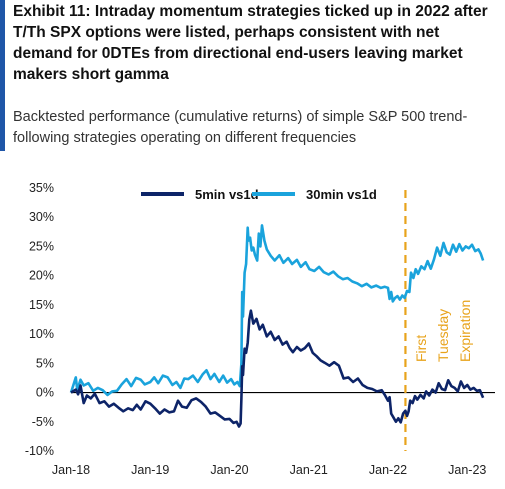  What do you see at coordinates (2, 75) in the screenshot?
I see `title-accent-bar` at bounding box center [2, 75].